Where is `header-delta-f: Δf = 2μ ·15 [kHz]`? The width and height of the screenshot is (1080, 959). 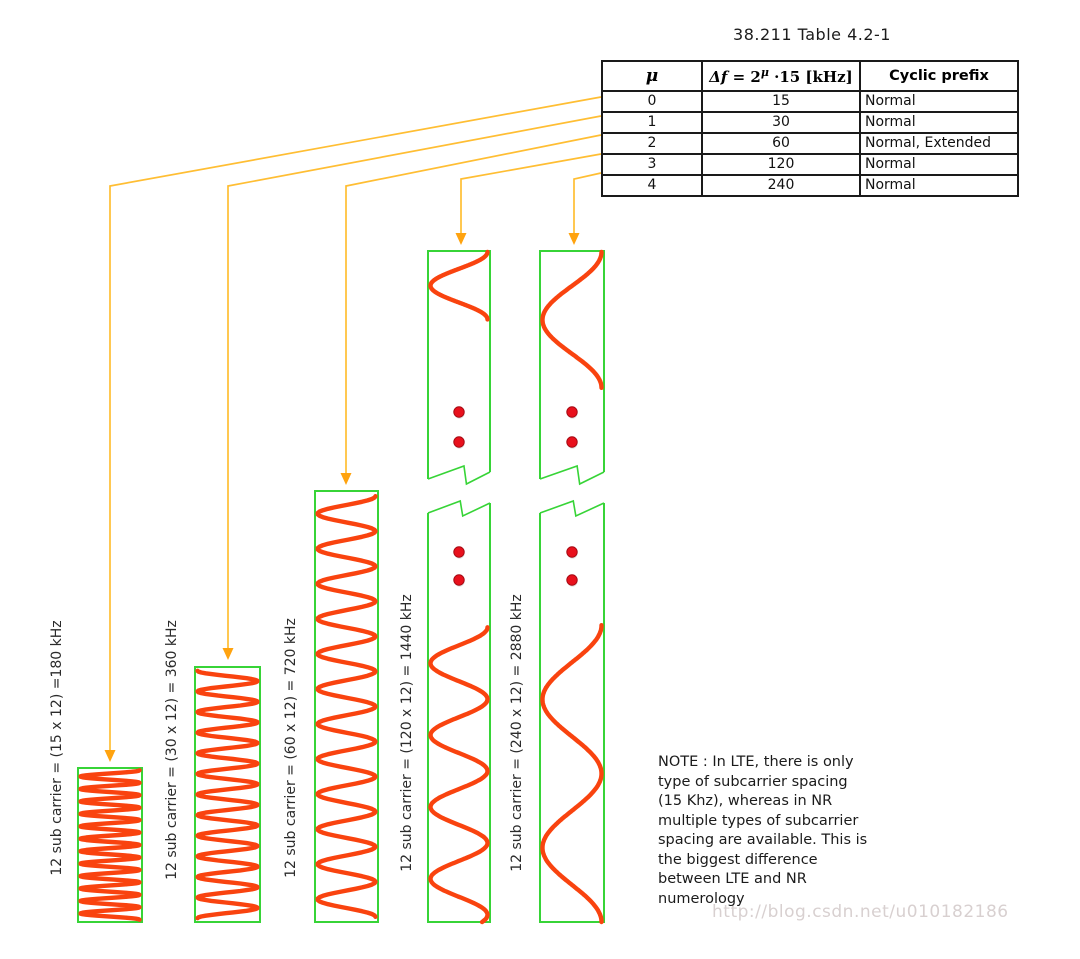
header-delta-f: Δf = 2μ ·15 [kHz] is located at coordinates (781, 76).